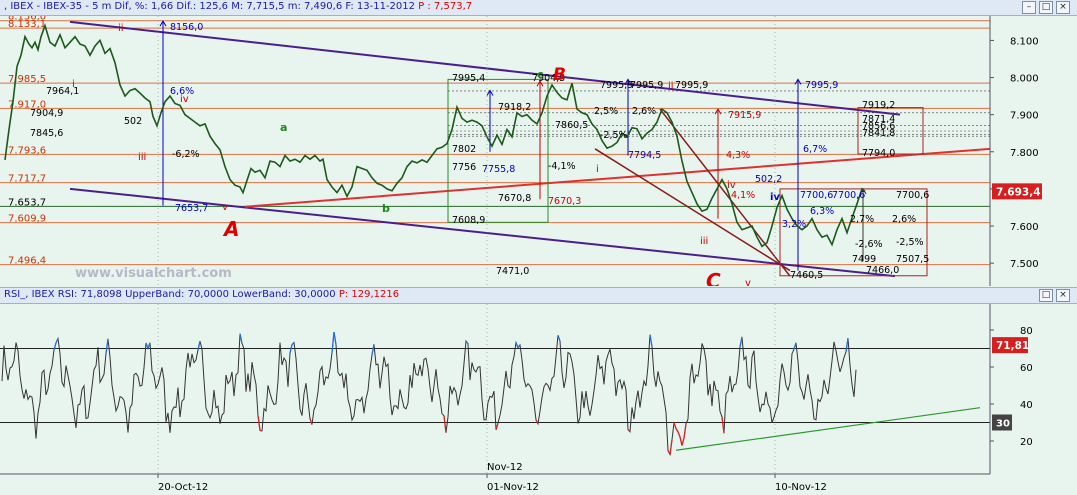  I want to click on minimize-button: –, so click(1029, 7).